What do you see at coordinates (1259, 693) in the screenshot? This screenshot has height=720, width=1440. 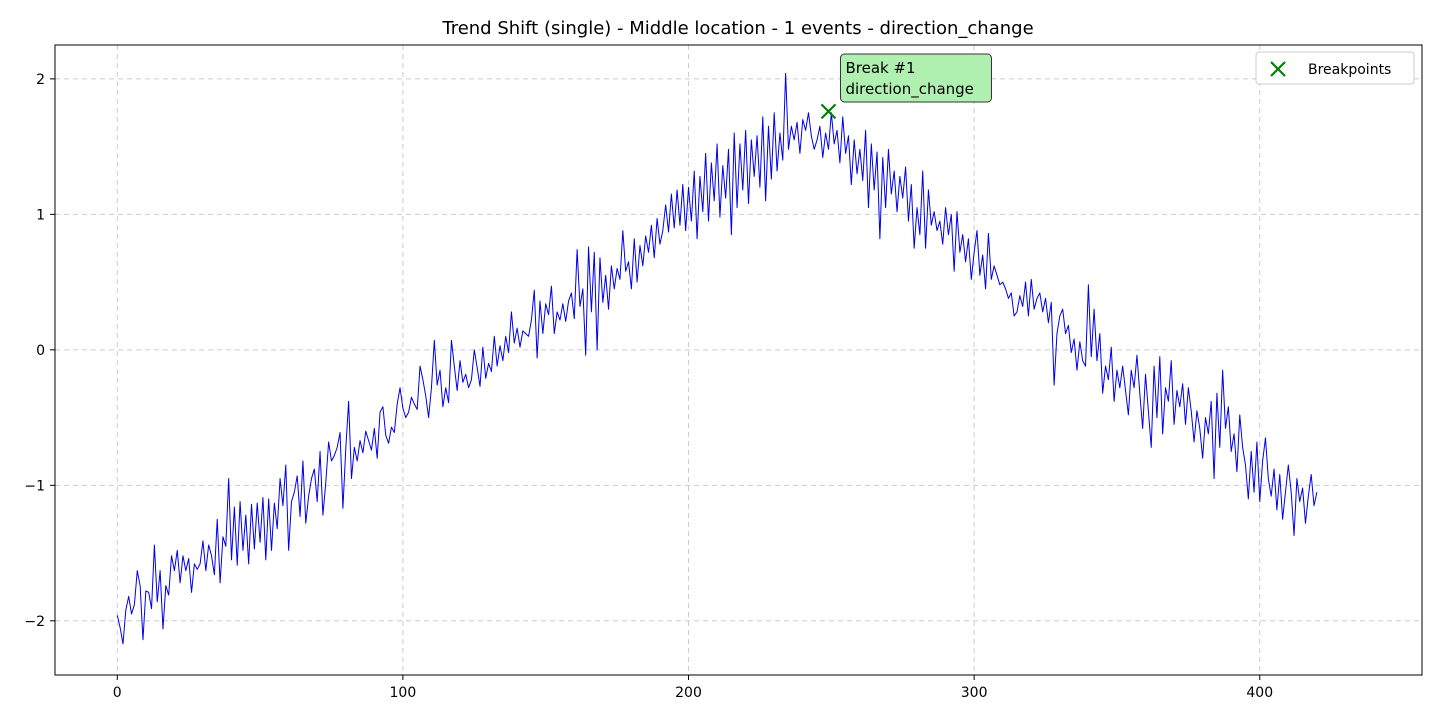 I see `x-tick-label: 400` at bounding box center [1259, 693].